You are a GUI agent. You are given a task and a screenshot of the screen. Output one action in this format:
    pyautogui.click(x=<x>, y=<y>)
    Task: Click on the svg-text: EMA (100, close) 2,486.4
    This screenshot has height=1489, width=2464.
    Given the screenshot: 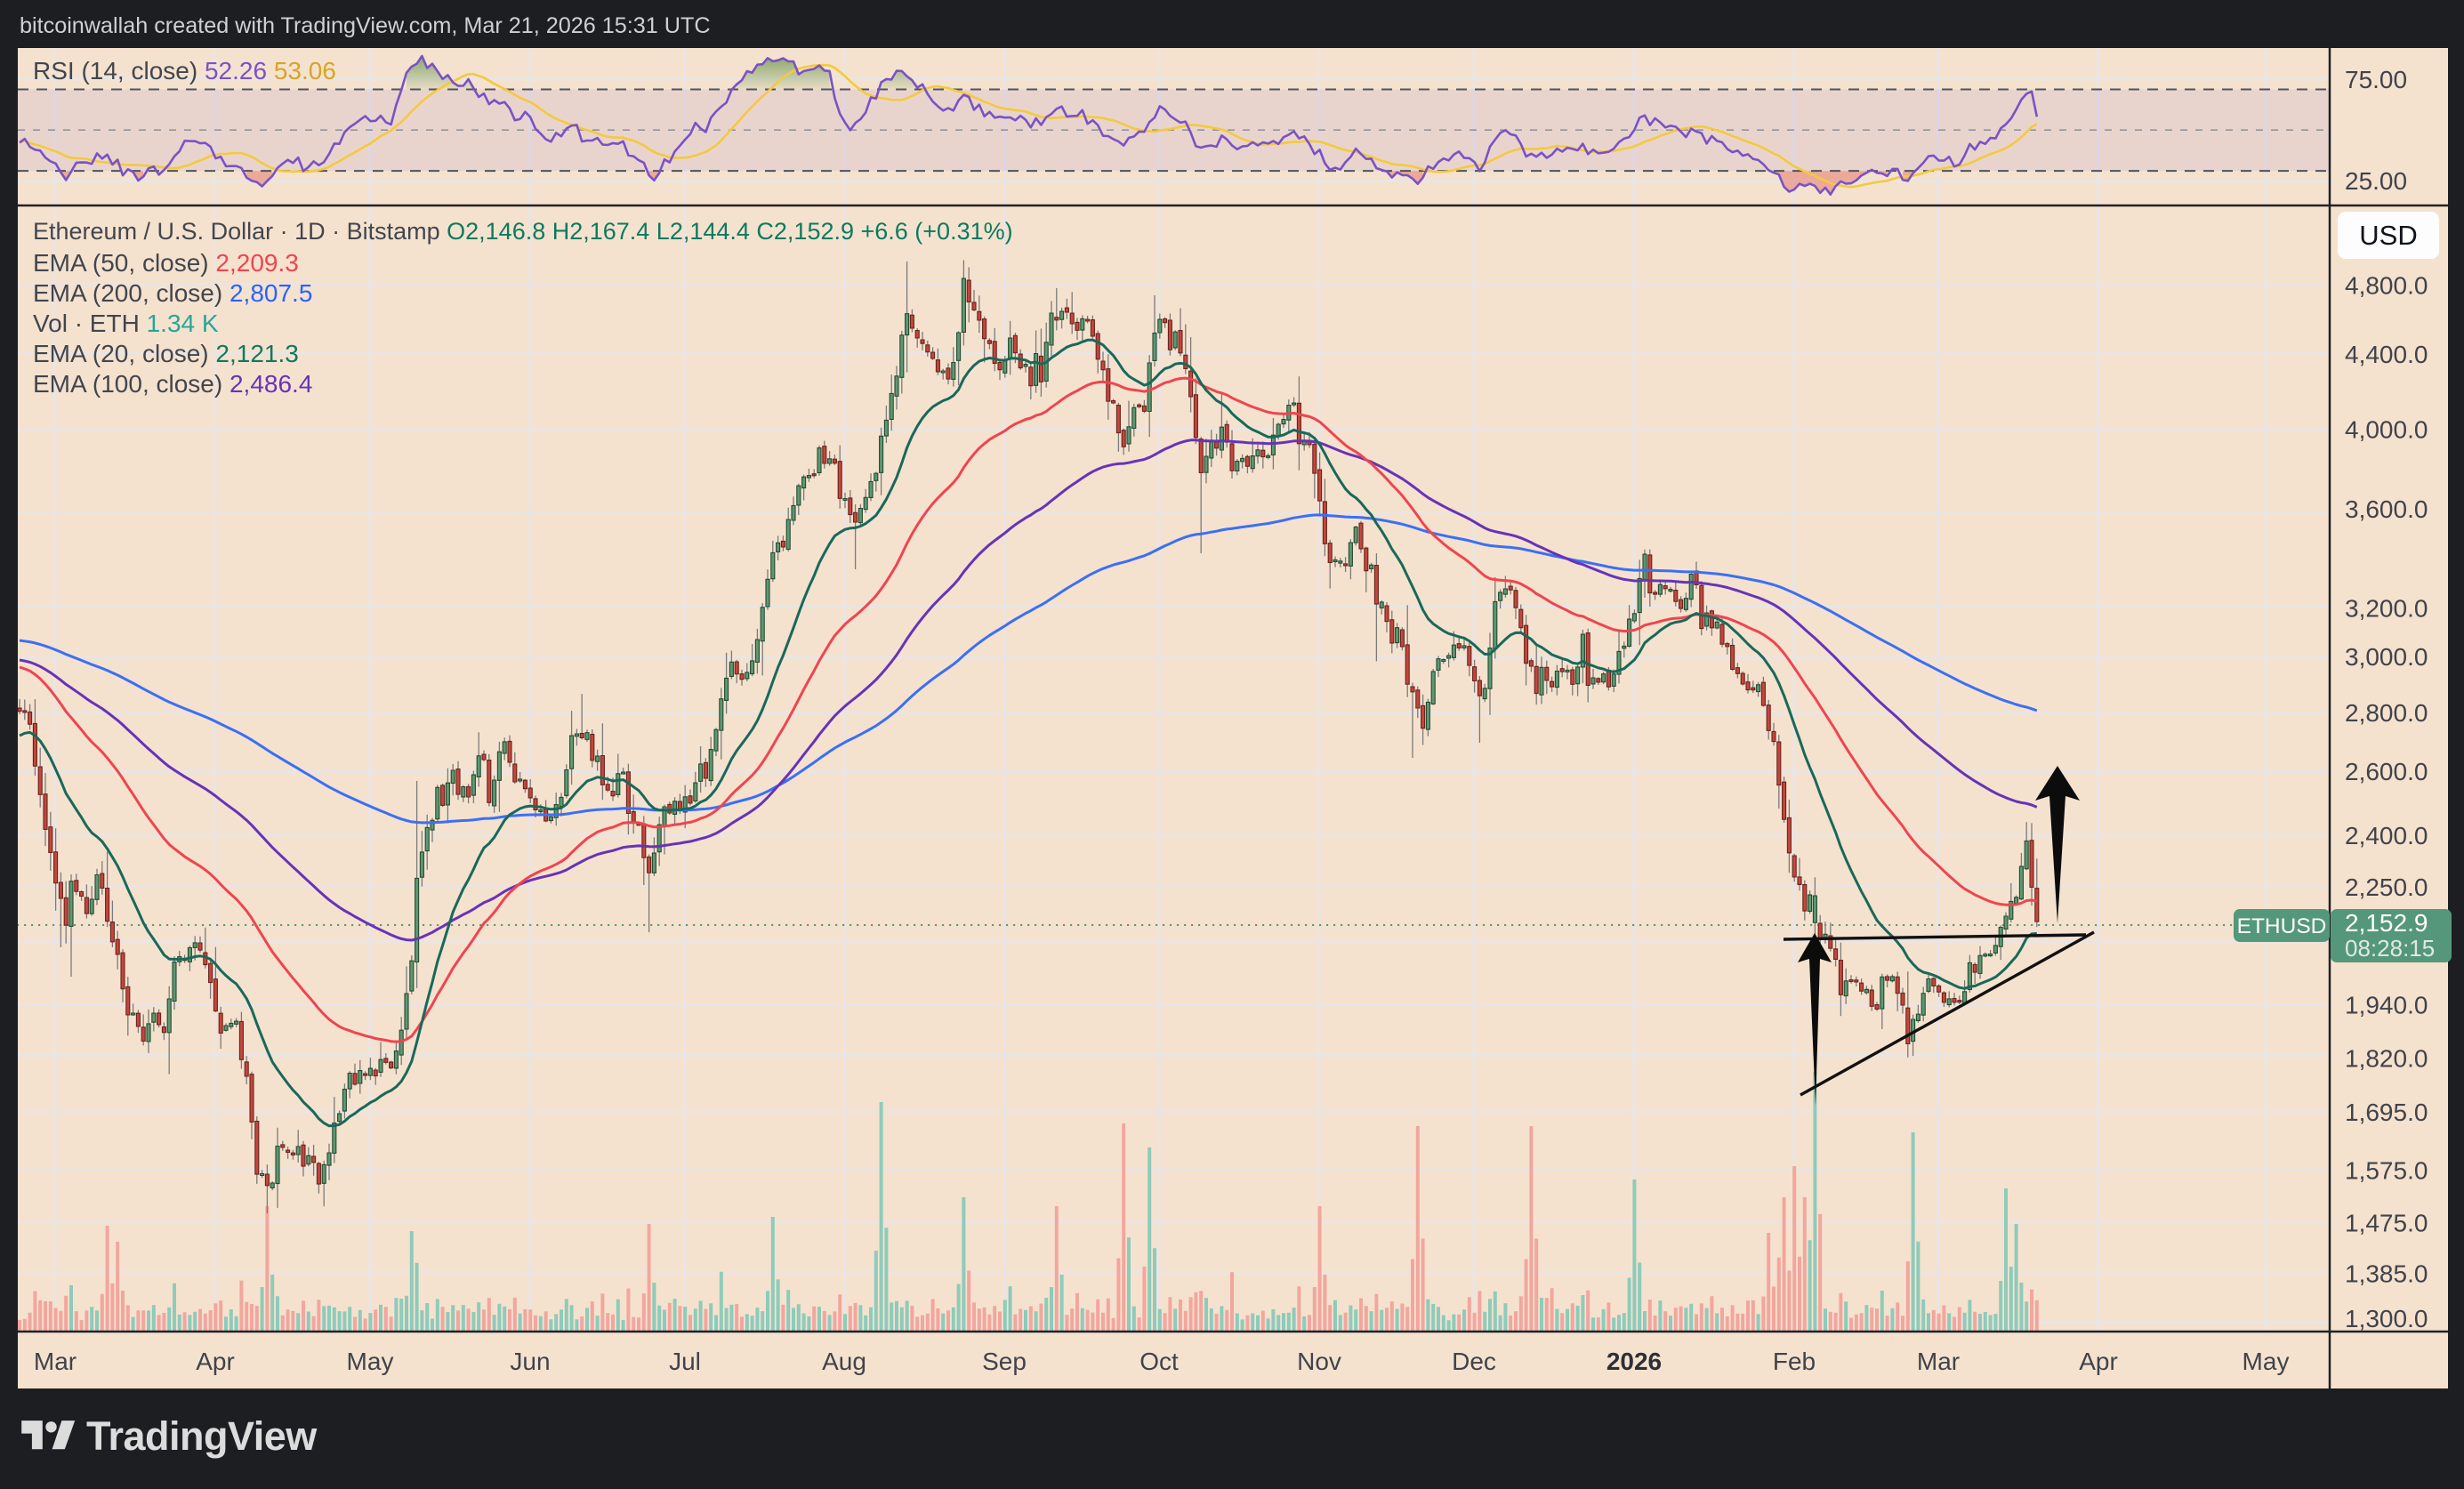 What is the action you would take?
    pyautogui.click(x=173, y=384)
    